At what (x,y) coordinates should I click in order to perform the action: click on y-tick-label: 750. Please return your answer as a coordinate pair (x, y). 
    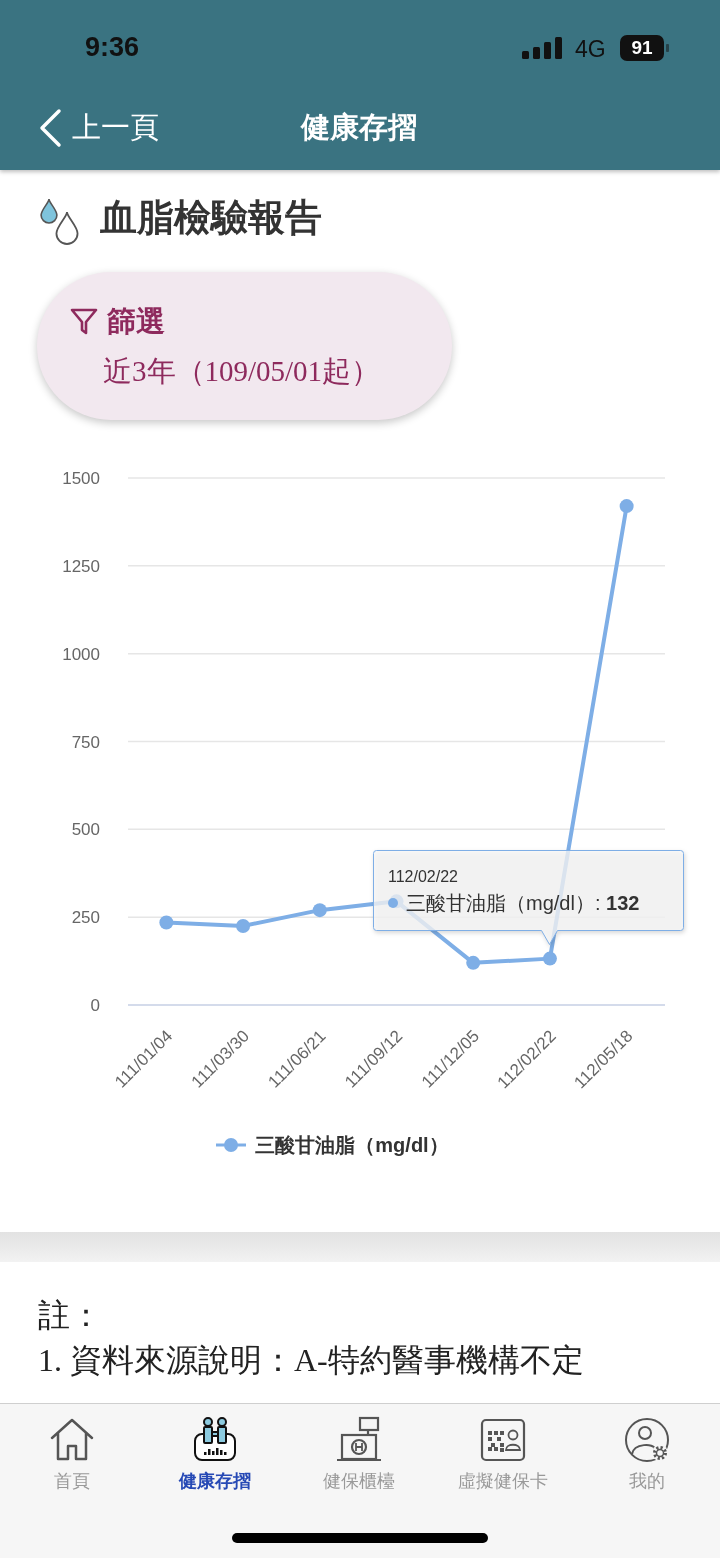
    Looking at the image, I should click on (85, 742).